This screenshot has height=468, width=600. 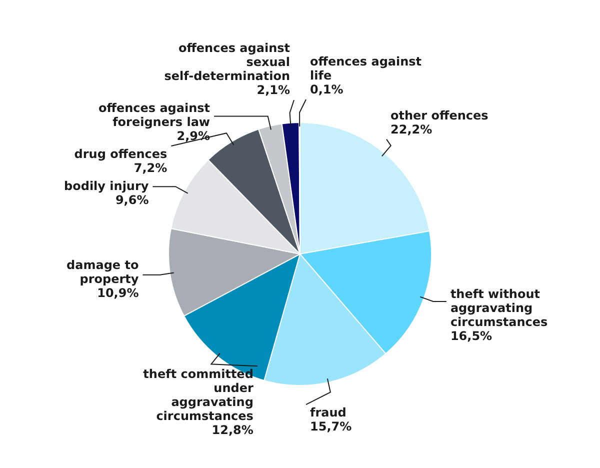 I want to click on slice-label: offences against life, so click(x=366, y=68).